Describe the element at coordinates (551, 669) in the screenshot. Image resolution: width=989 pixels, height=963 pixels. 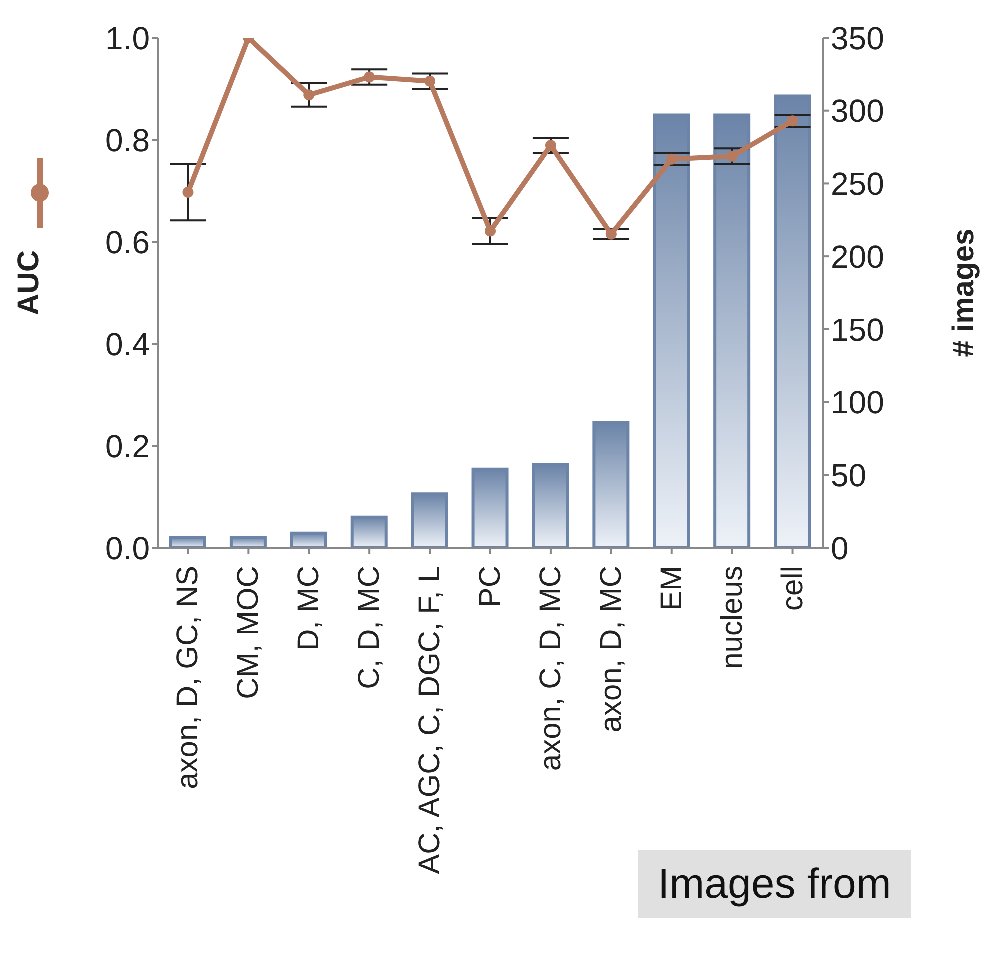
I see `x-tick-label: axon, C, D, MC` at that location.